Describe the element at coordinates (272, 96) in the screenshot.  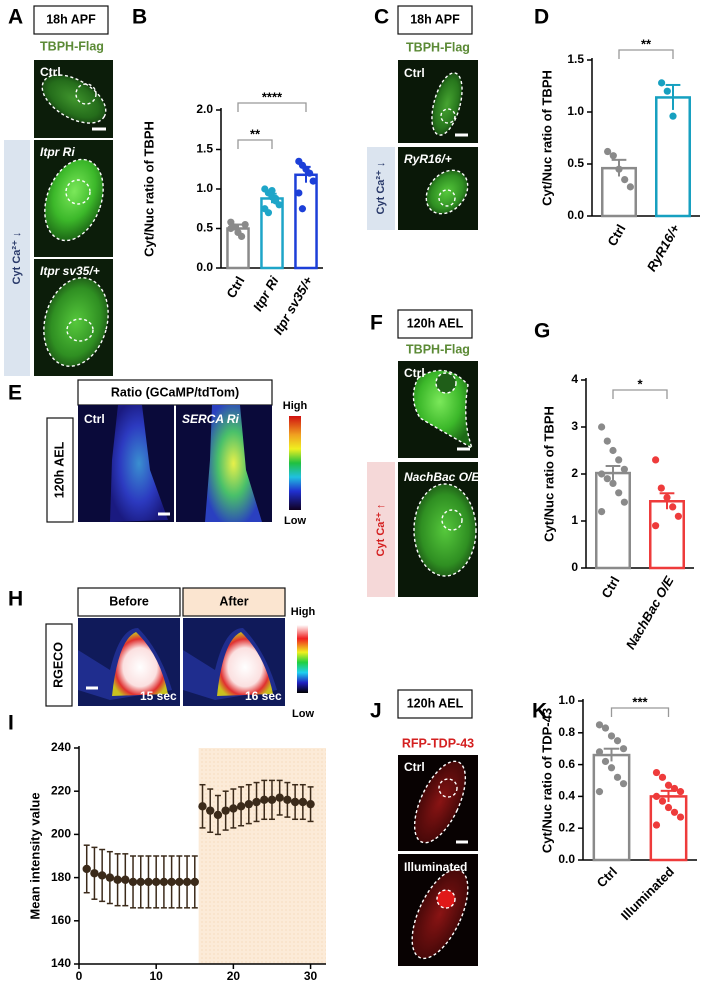
I see `significance-label: ****` at that location.